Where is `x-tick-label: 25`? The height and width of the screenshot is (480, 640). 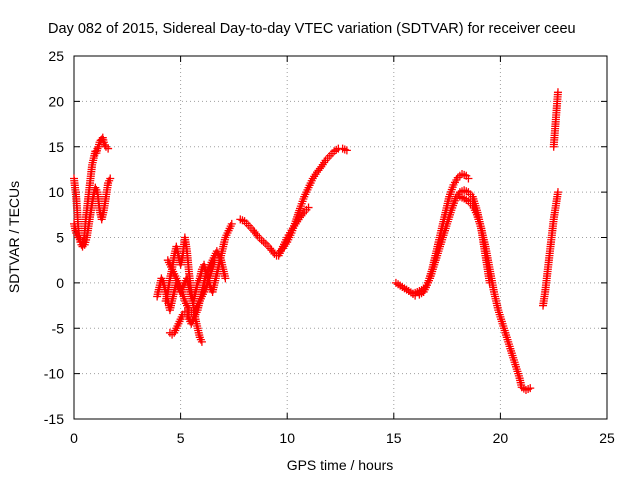
x-tick-label: 25 is located at coordinates (607, 438).